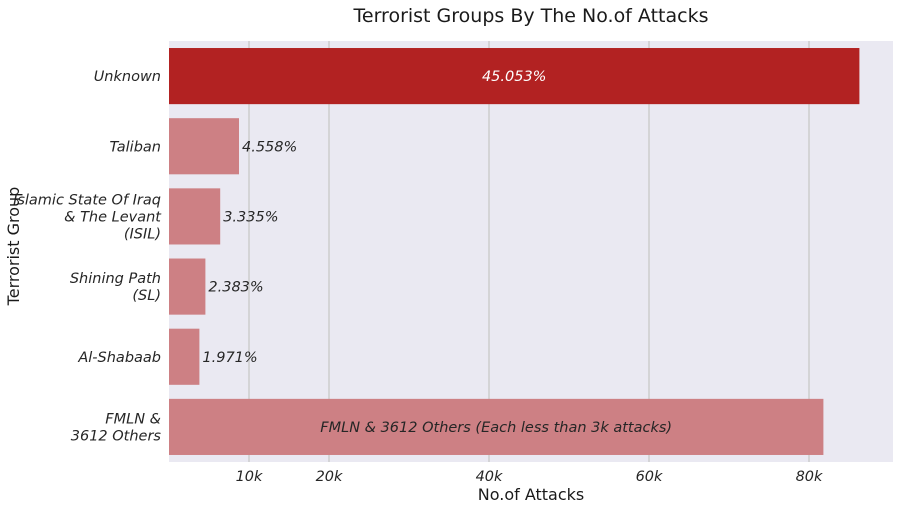  What do you see at coordinates (809, 477) in the screenshot?
I see `x-tick-label: 80k` at bounding box center [809, 477].